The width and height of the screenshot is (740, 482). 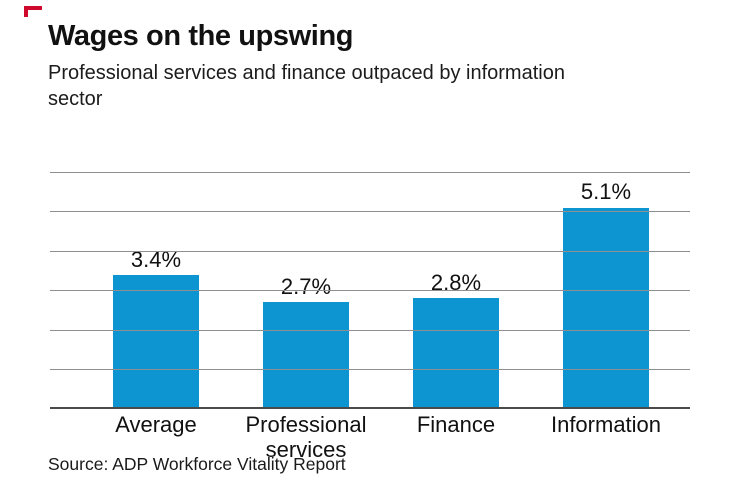 What do you see at coordinates (33, 11) in the screenshot?
I see `brand-corner-icon` at bounding box center [33, 11].